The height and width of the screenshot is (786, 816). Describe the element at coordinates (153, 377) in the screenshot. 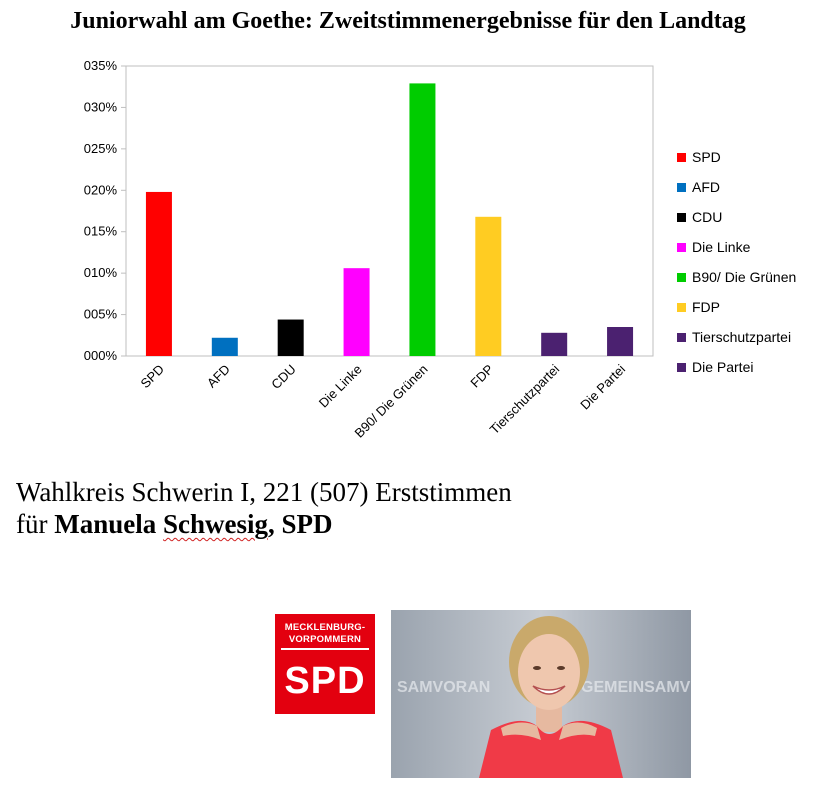

I see `x-tick-label: SPD` at that location.